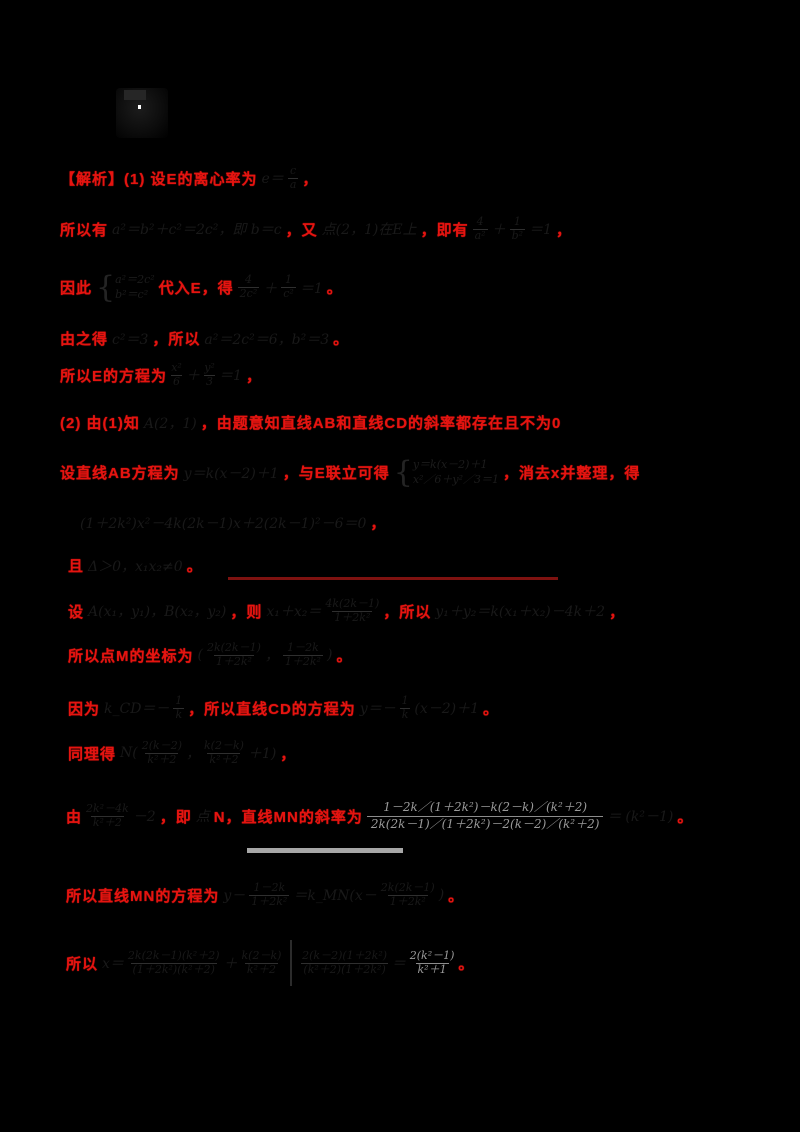 The image size is (800, 1132). I want to click on formula: ＋, so click(498, 230).